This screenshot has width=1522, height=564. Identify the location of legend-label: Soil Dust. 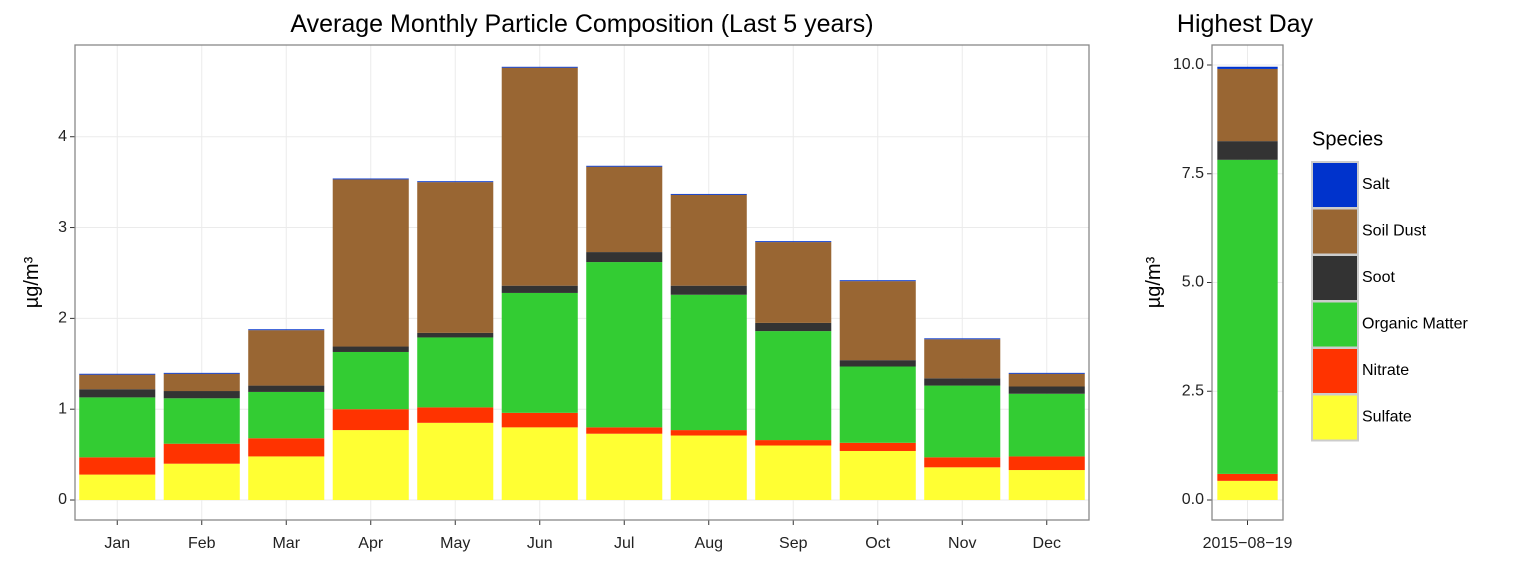
(1394, 231).